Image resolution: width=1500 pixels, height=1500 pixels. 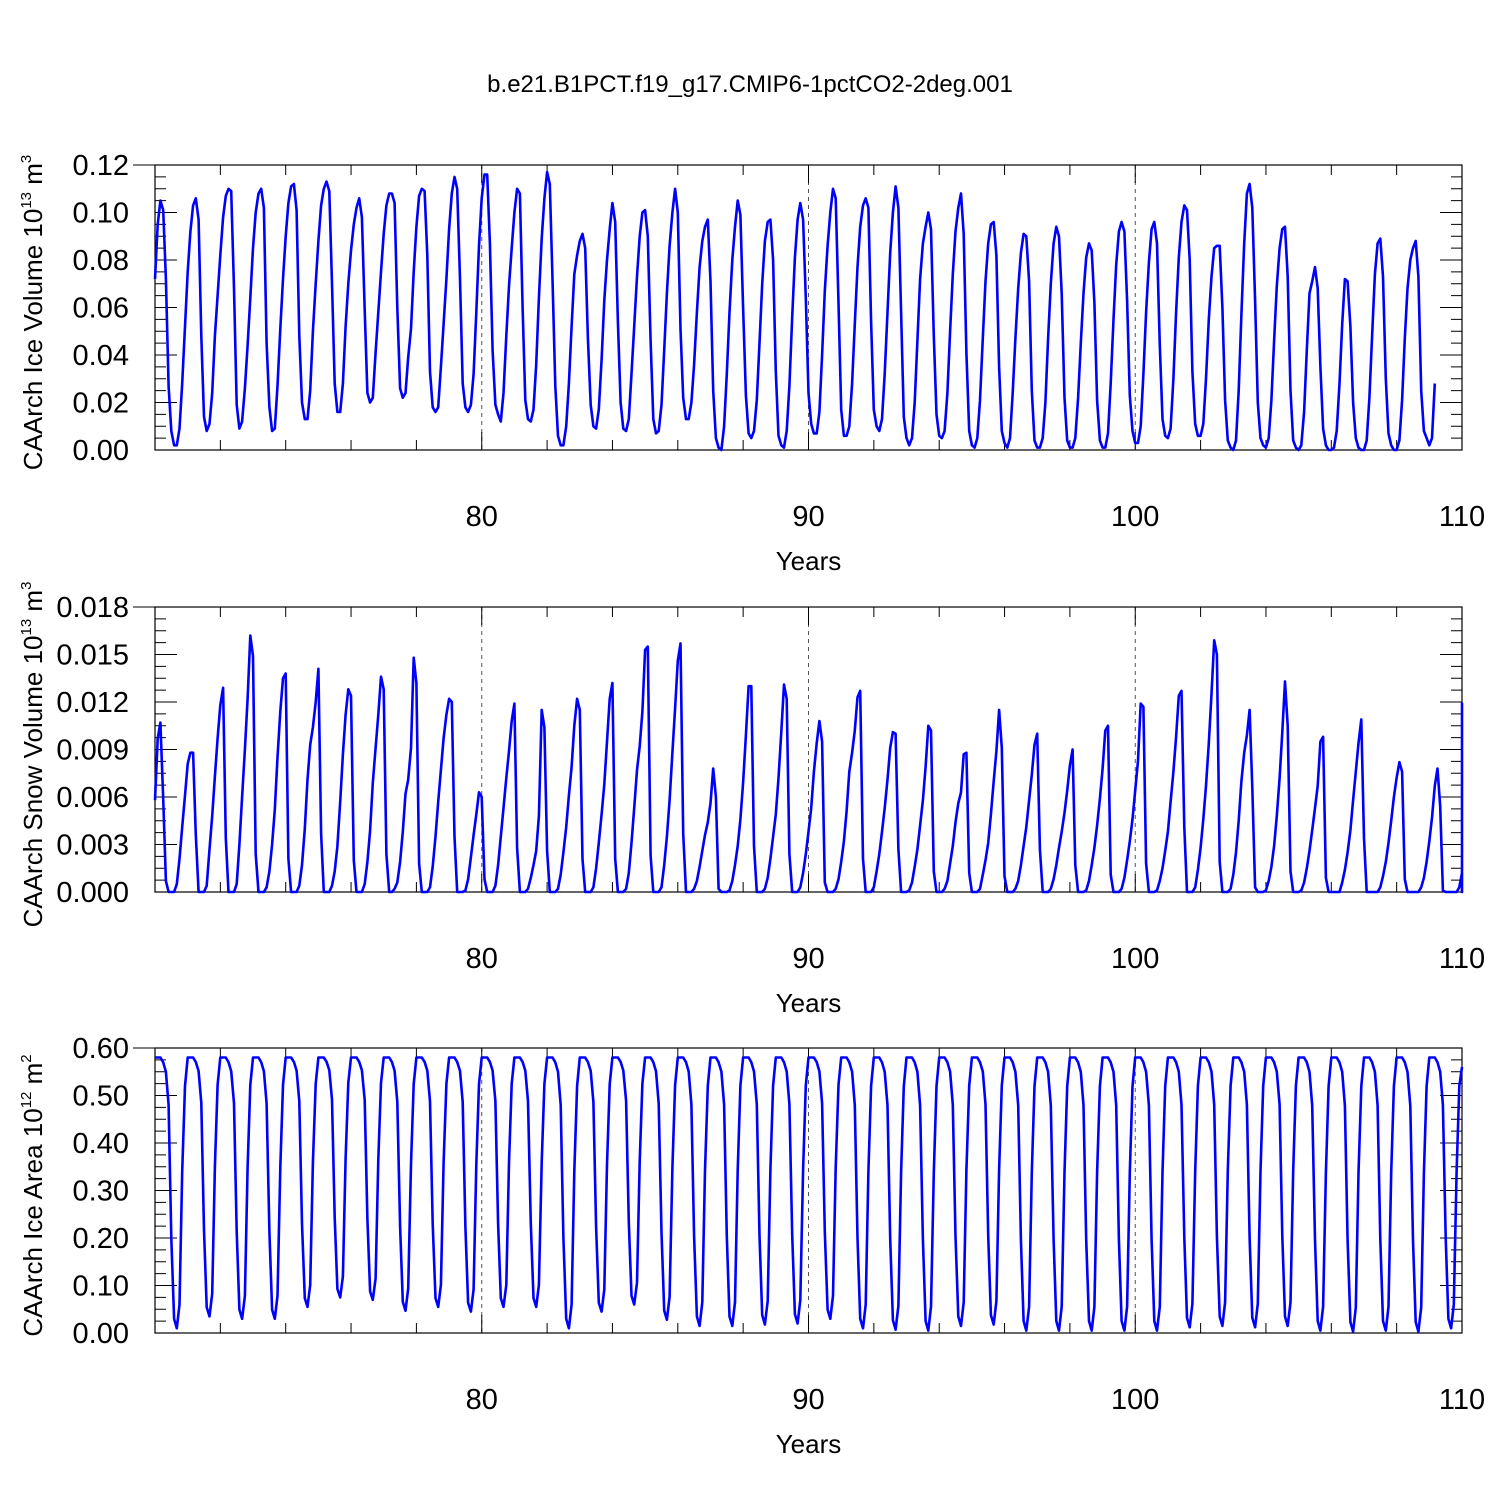 What do you see at coordinates (92, 751) in the screenshot?
I see `y-tick-label: 0.009` at bounding box center [92, 751].